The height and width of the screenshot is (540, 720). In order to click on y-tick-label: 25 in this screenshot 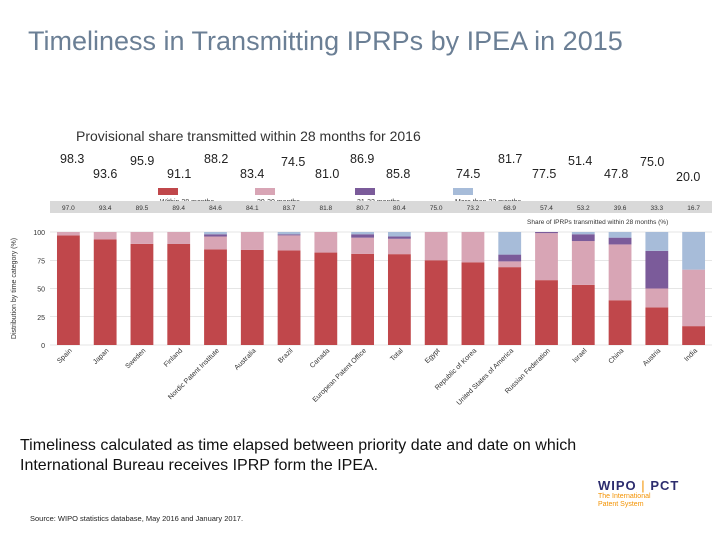, I will do `click(41, 318)`.